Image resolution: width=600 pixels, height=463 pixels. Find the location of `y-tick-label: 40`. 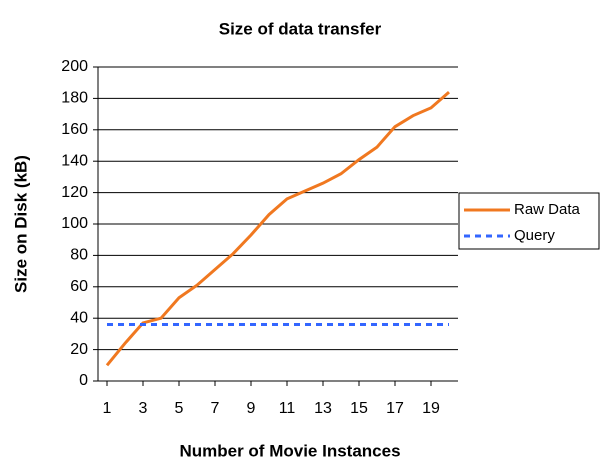

y-tick-label: 40 is located at coordinates (79, 317).